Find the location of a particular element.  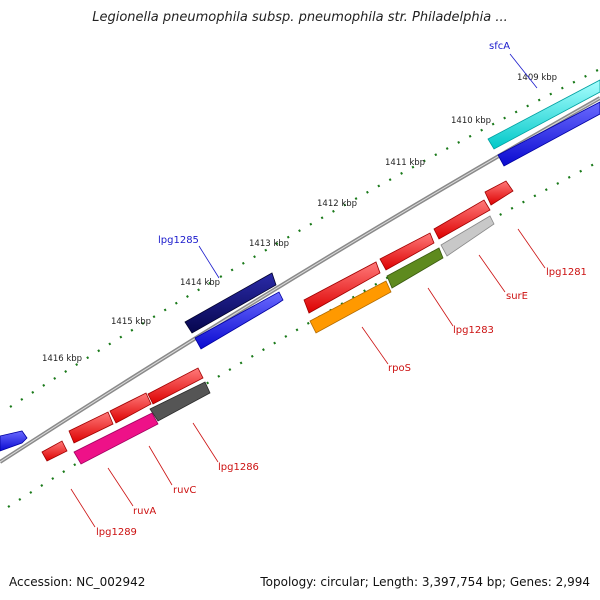

gene-sfcA is located at coordinates (543, 114).